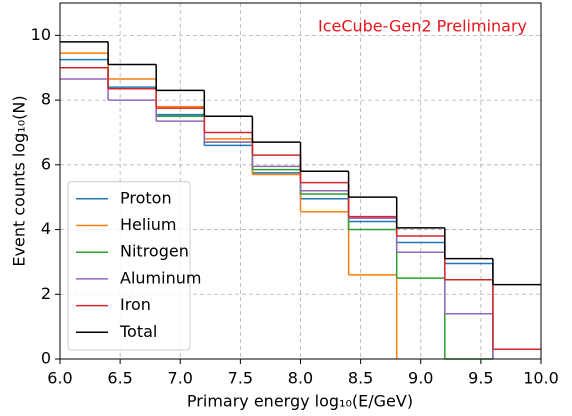 Image resolution: width=572 pixels, height=416 pixels. What do you see at coordinates (59, 378) in the screenshot?
I see `x-tick-label: 6.0` at bounding box center [59, 378].